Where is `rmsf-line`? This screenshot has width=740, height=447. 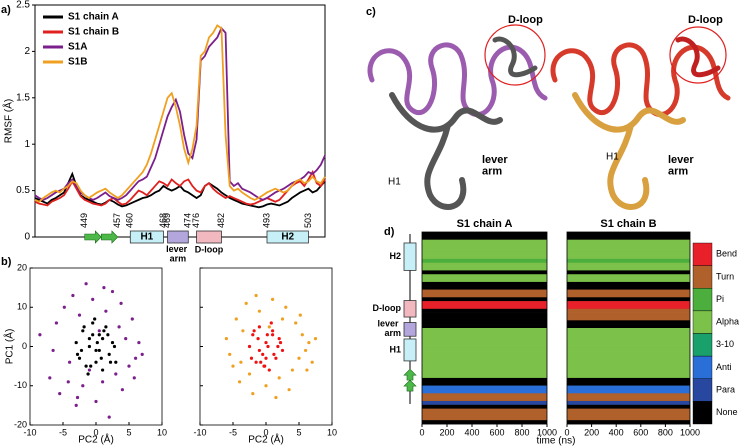
rmsf-line is located at coordinates (180, 188).